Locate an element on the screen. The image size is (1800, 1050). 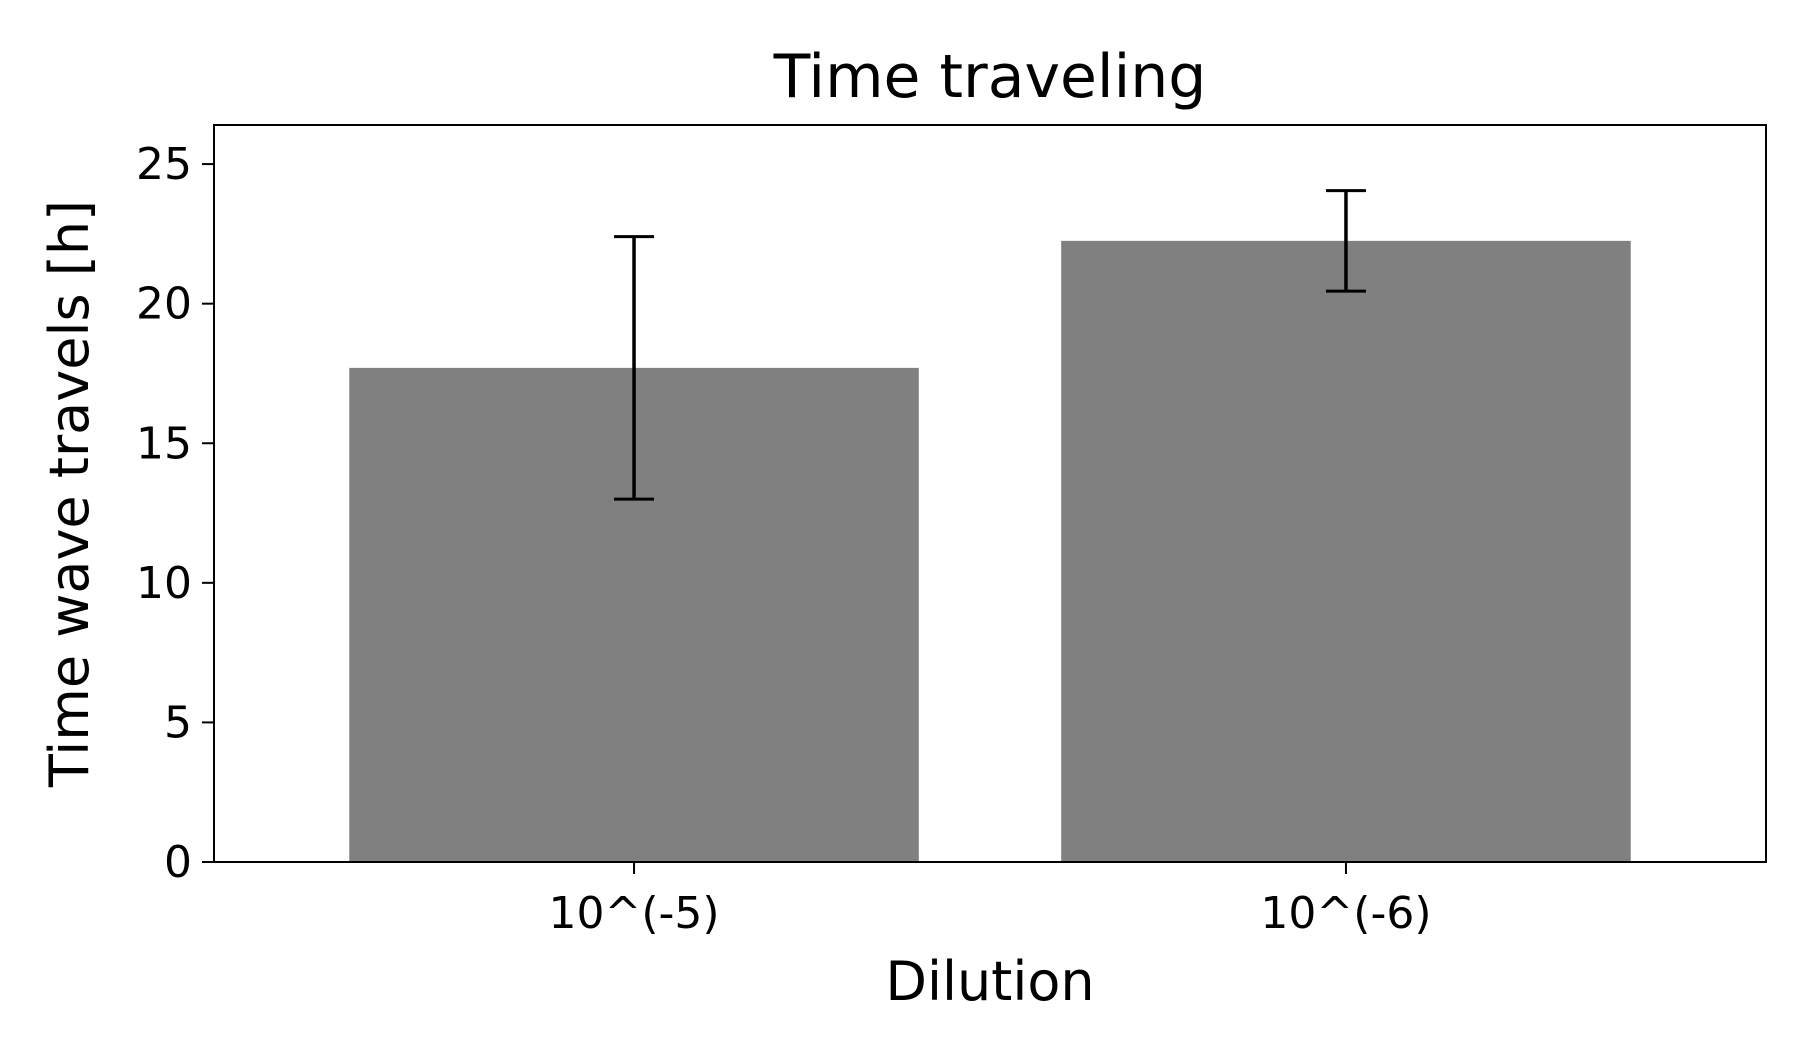
chart-title: Time traveling is located at coordinates (990, 77).